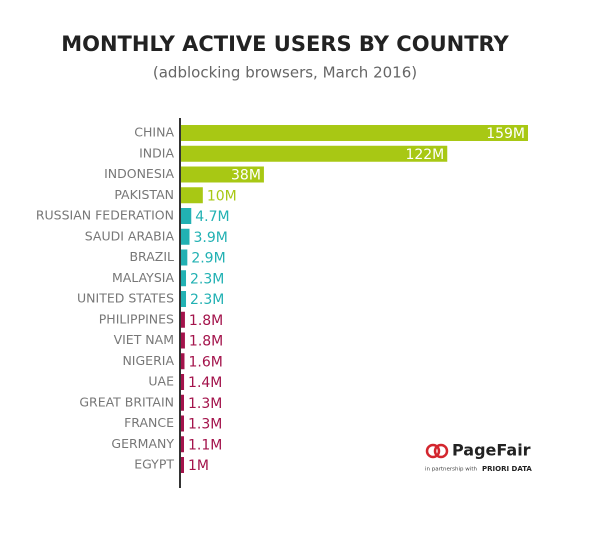 This screenshot has width=600, height=543. I want to click on value-label: 159M, so click(505, 134).